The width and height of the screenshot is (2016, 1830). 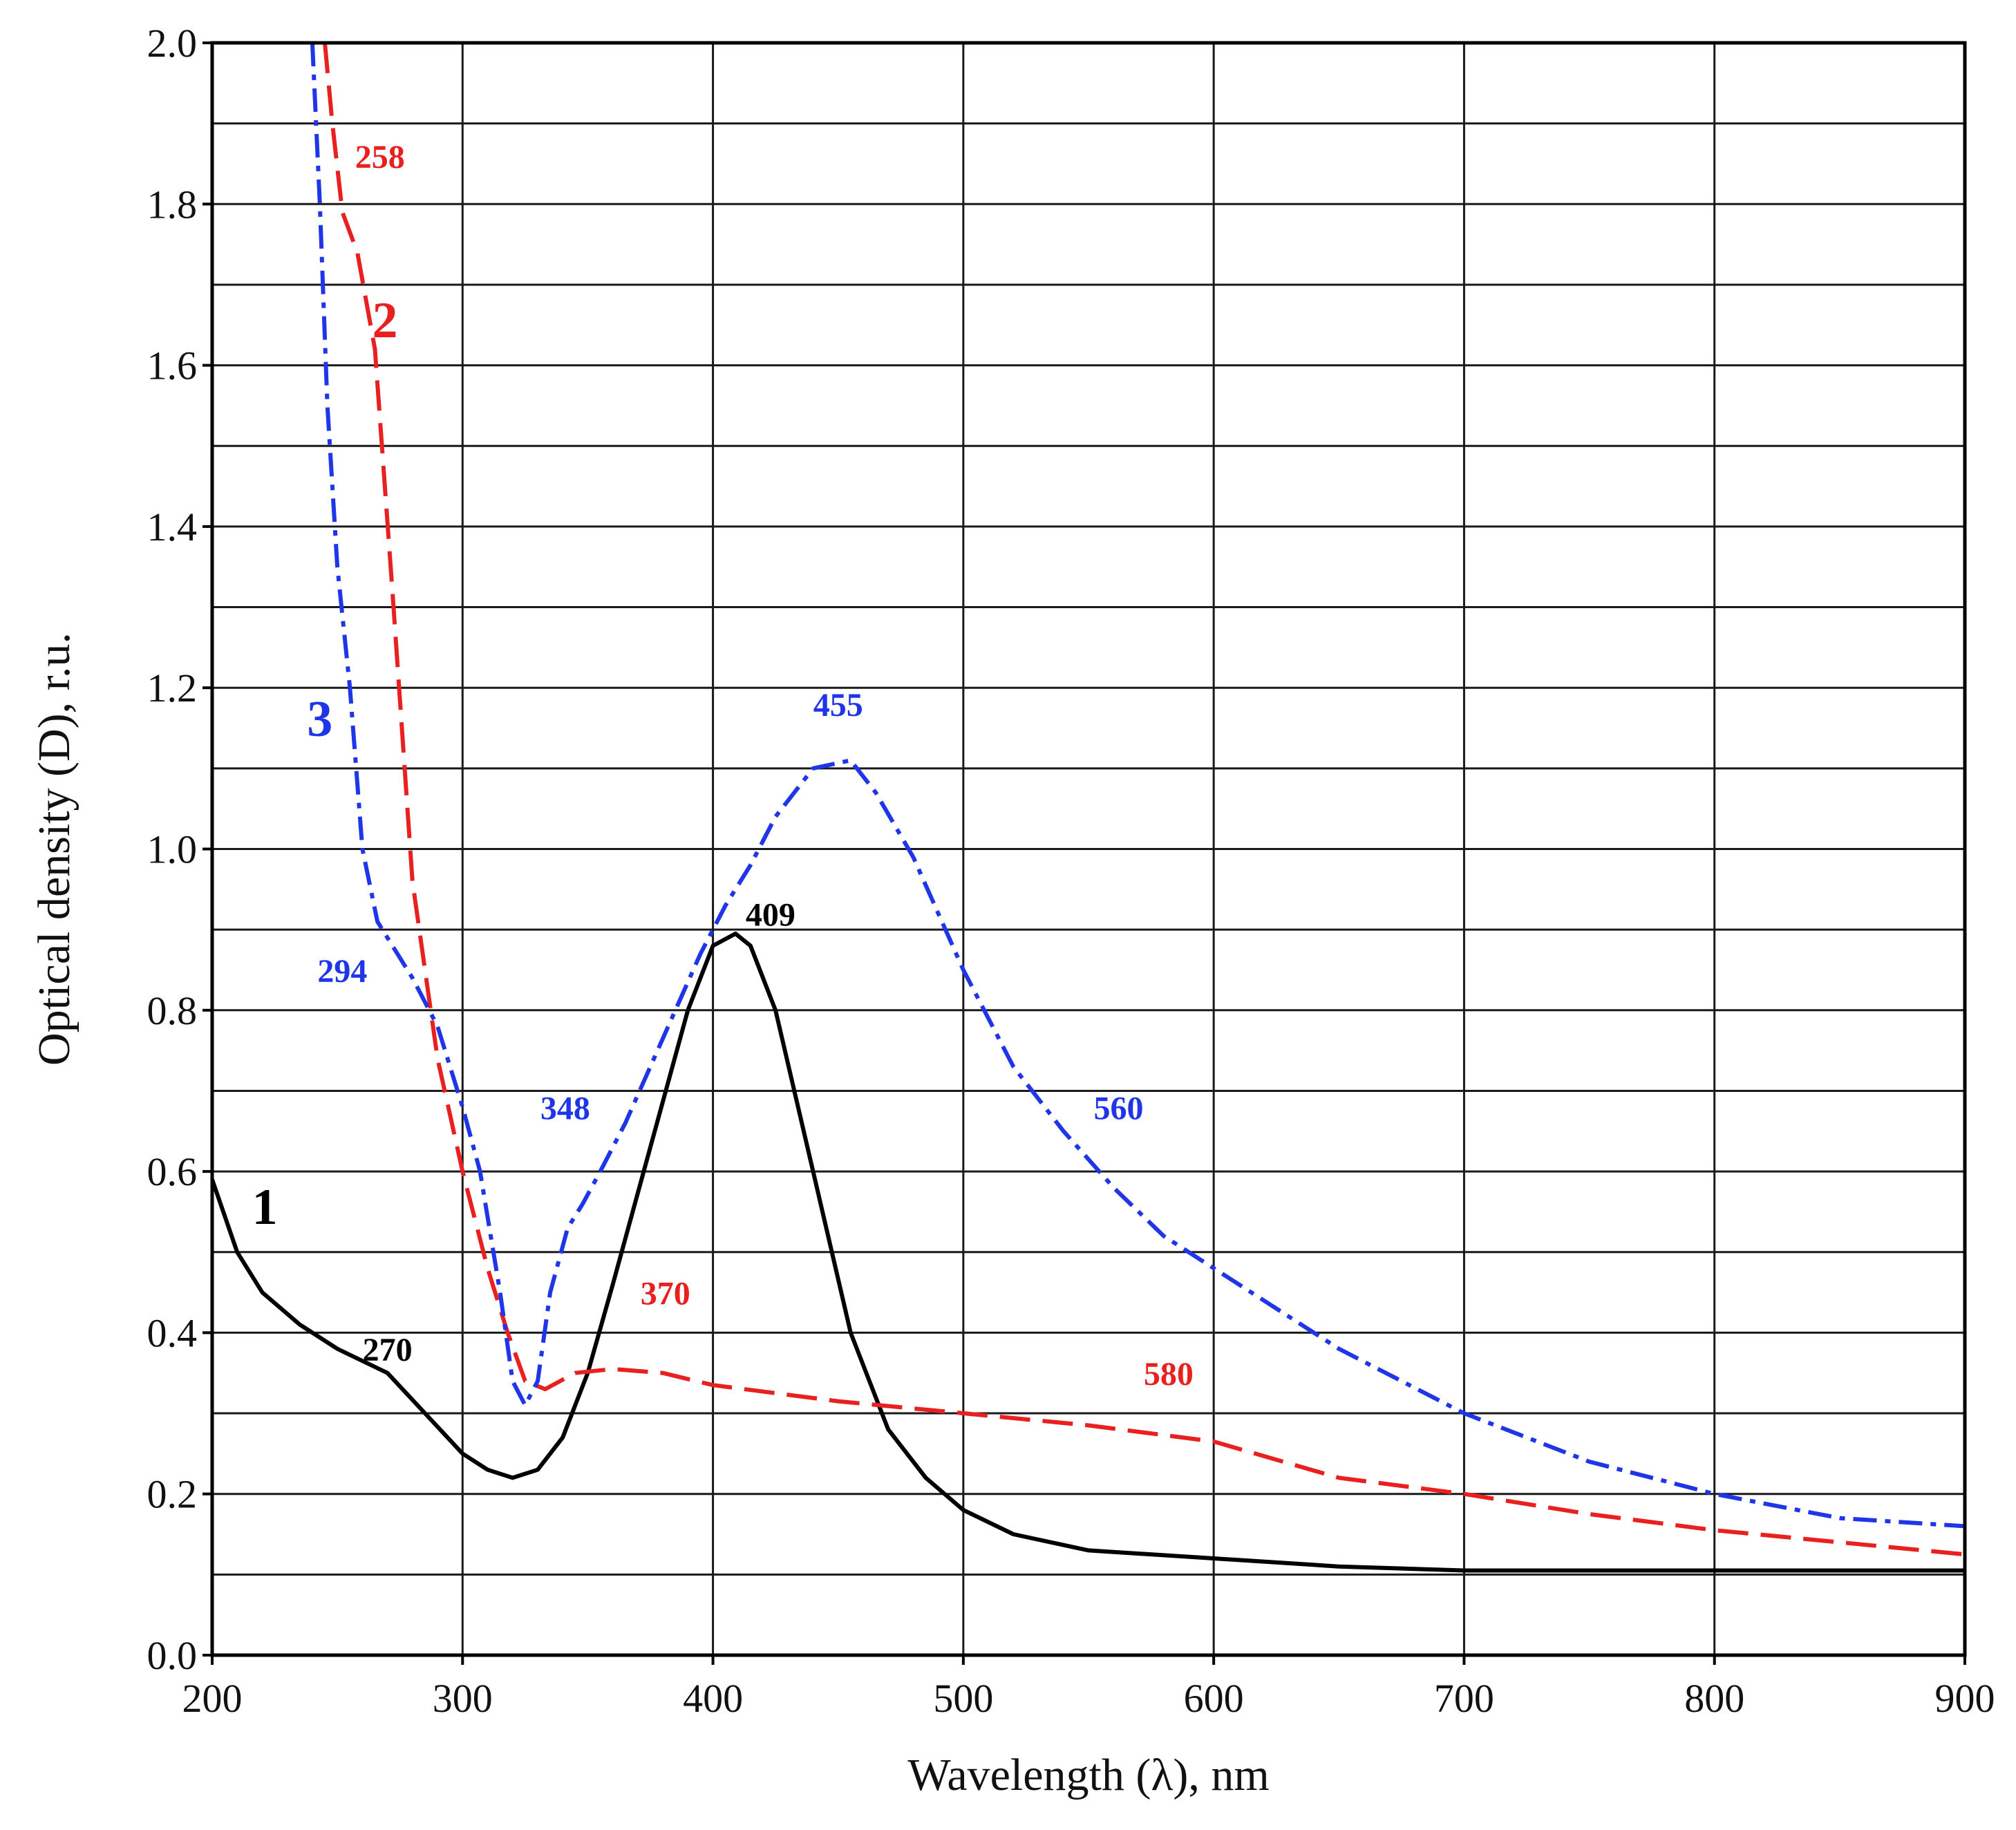 What do you see at coordinates (173, 43) in the screenshot?
I see `y-tick-label: 2.0` at bounding box center [173, 43].